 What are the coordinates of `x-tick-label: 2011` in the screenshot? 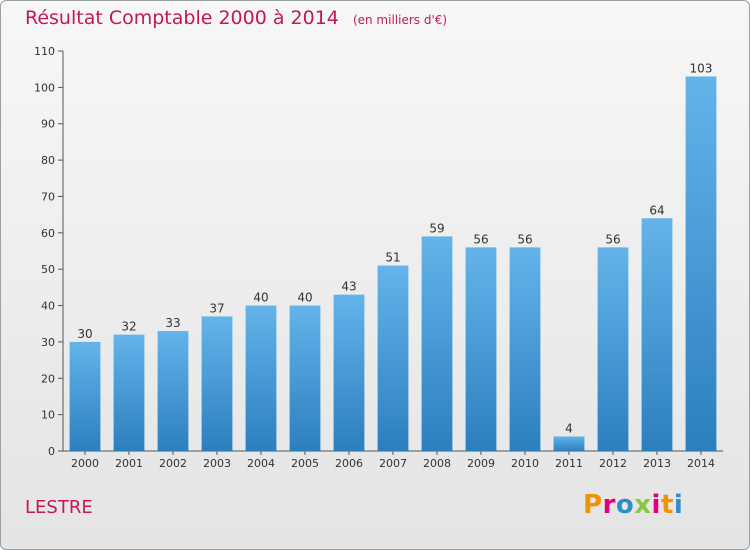 It's located at (569, 463).